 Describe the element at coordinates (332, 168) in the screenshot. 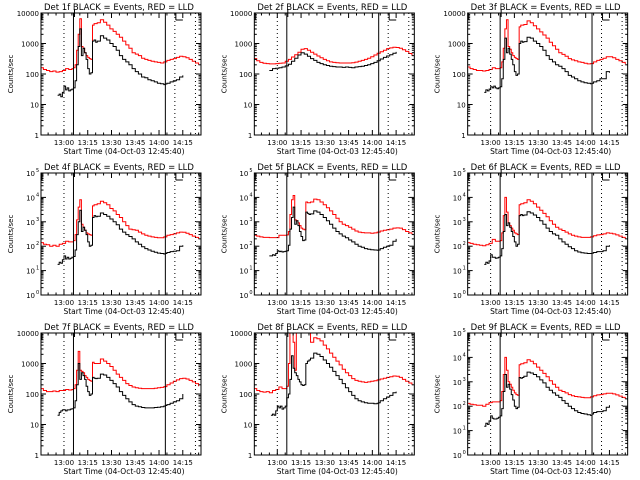

I see `panel-title: Det 5f BLACK = Events, RED = LLD` at that location.